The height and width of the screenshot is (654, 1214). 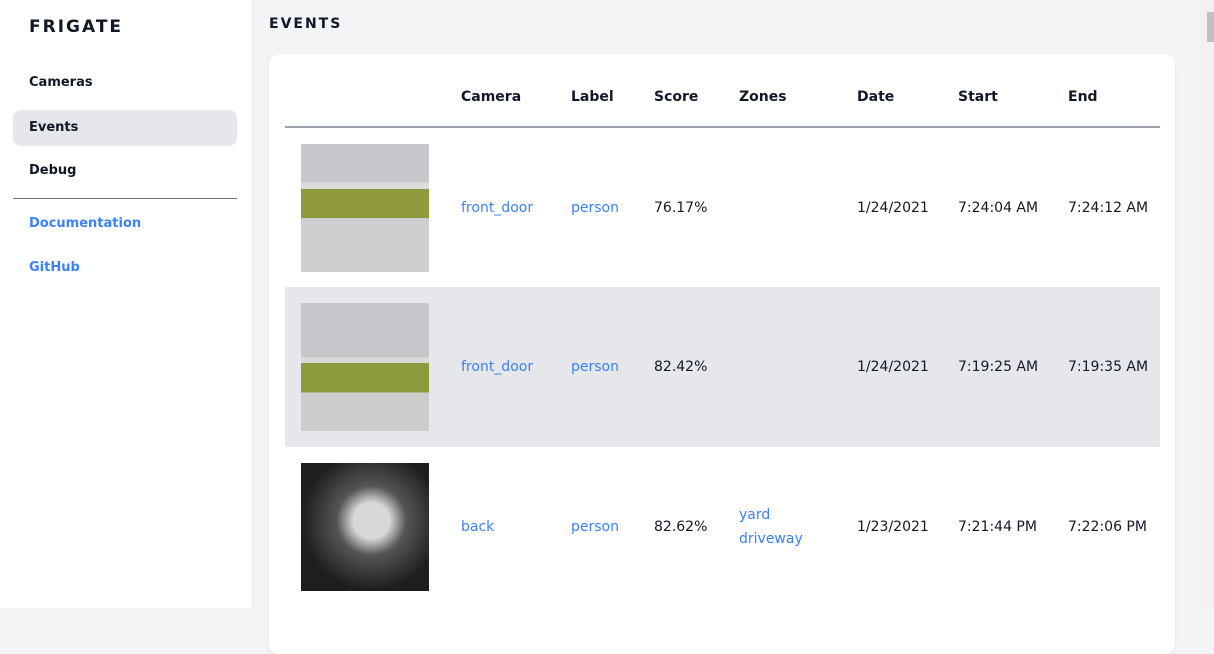 I want to click on start-value: 7:19:25 AM, so click(x=998, y=367).